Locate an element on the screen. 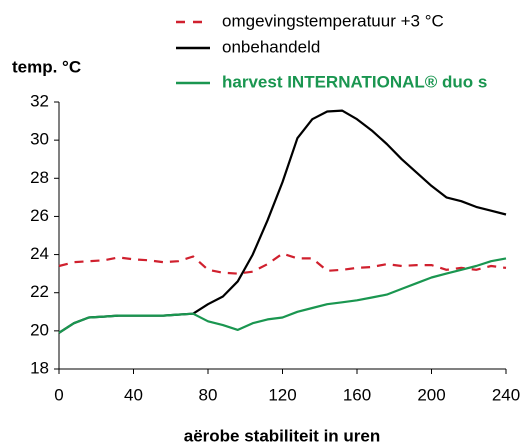 This screenshot has height=448, width=527. x-tick-label: 80 is located at coordinates (208, 394).